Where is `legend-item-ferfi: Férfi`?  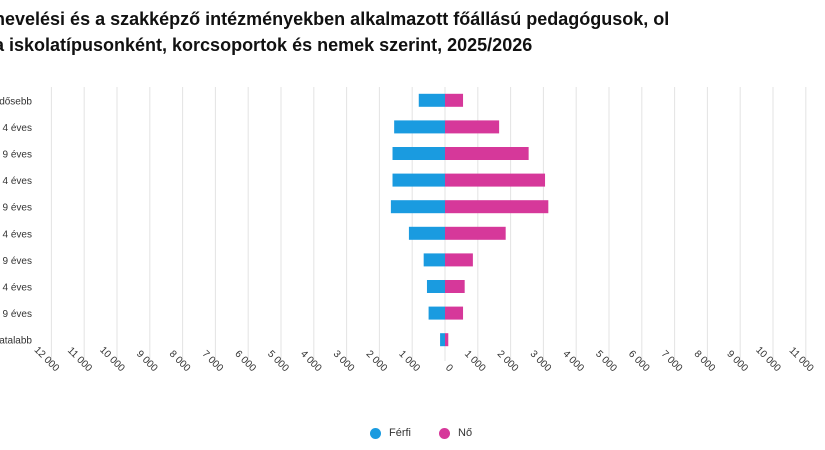
legend-item-ferfi: Férfi is located at coordinates (390, 433).